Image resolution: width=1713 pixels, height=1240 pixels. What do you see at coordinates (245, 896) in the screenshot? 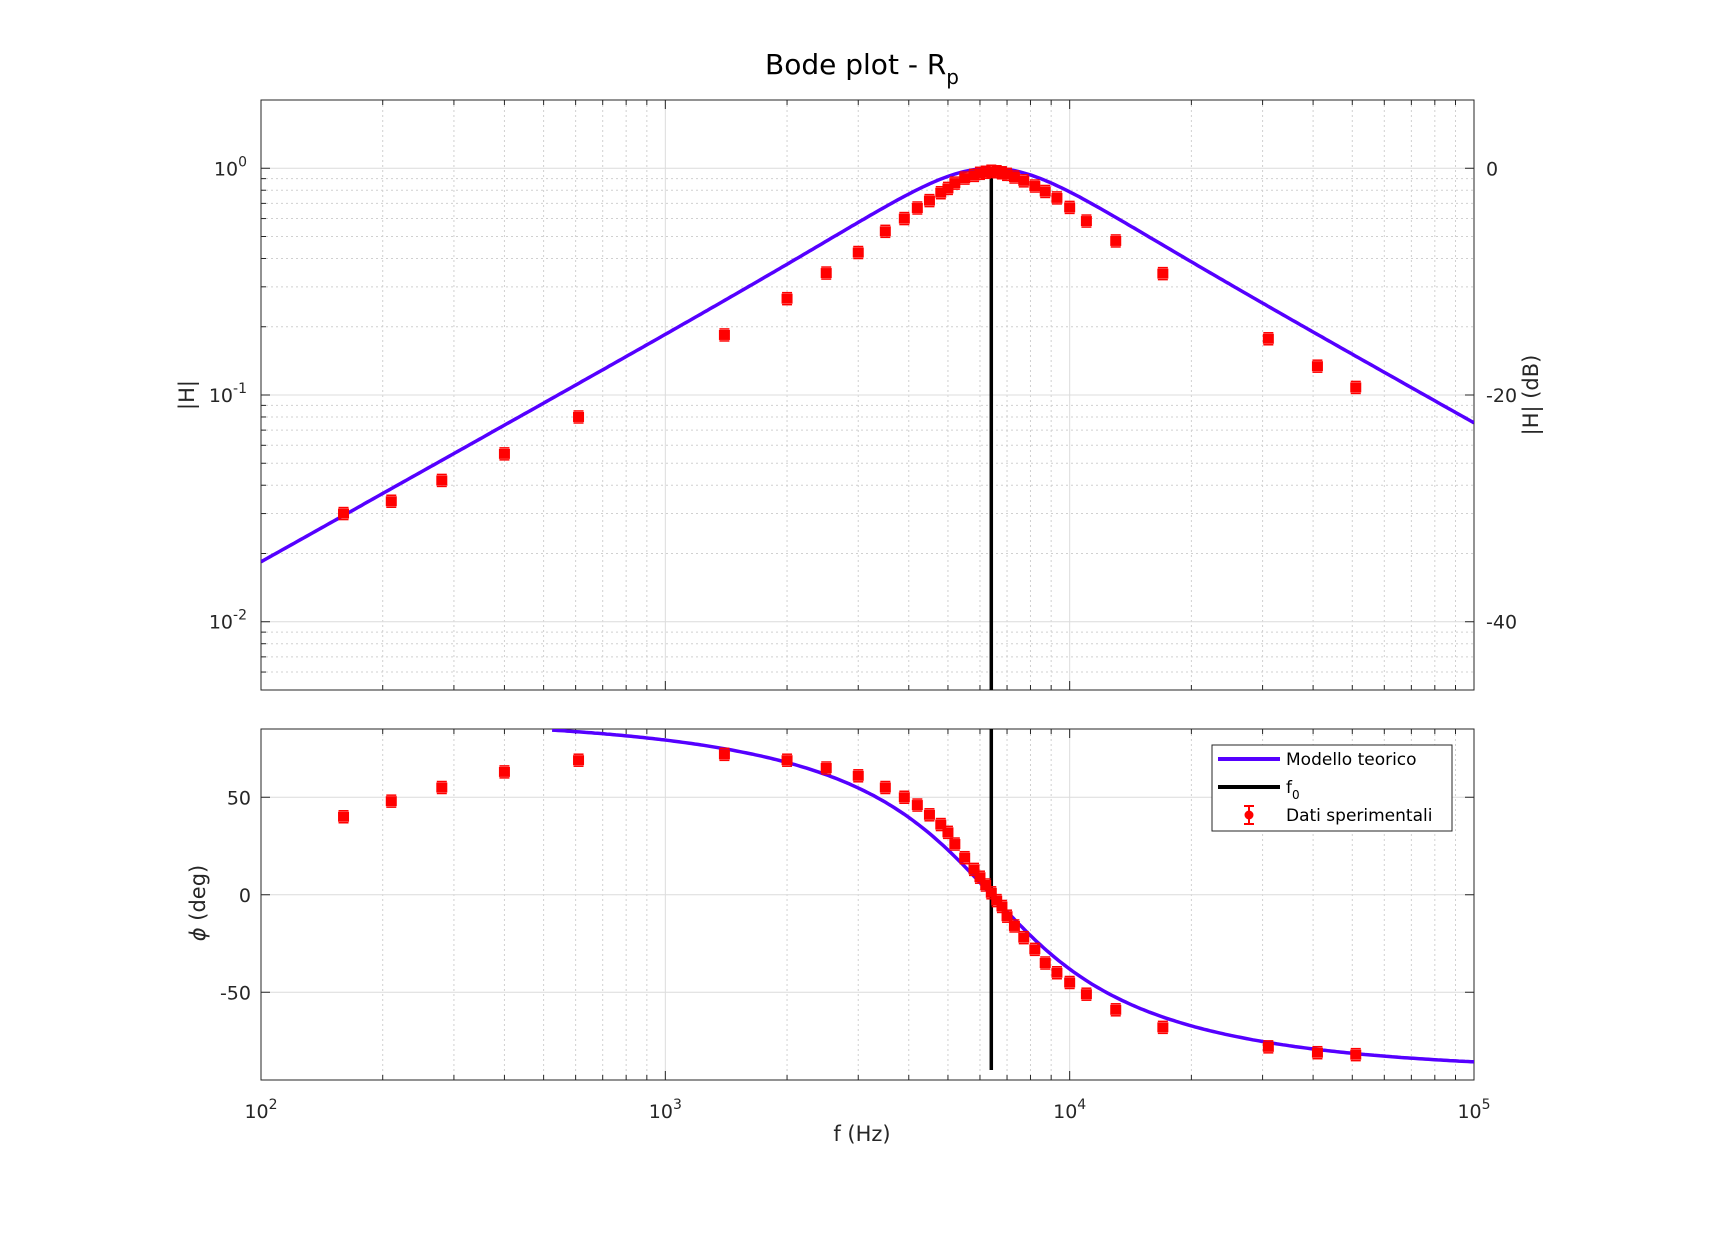
I see `phase-ytick-label: 0` at bounding box center [245, 896].